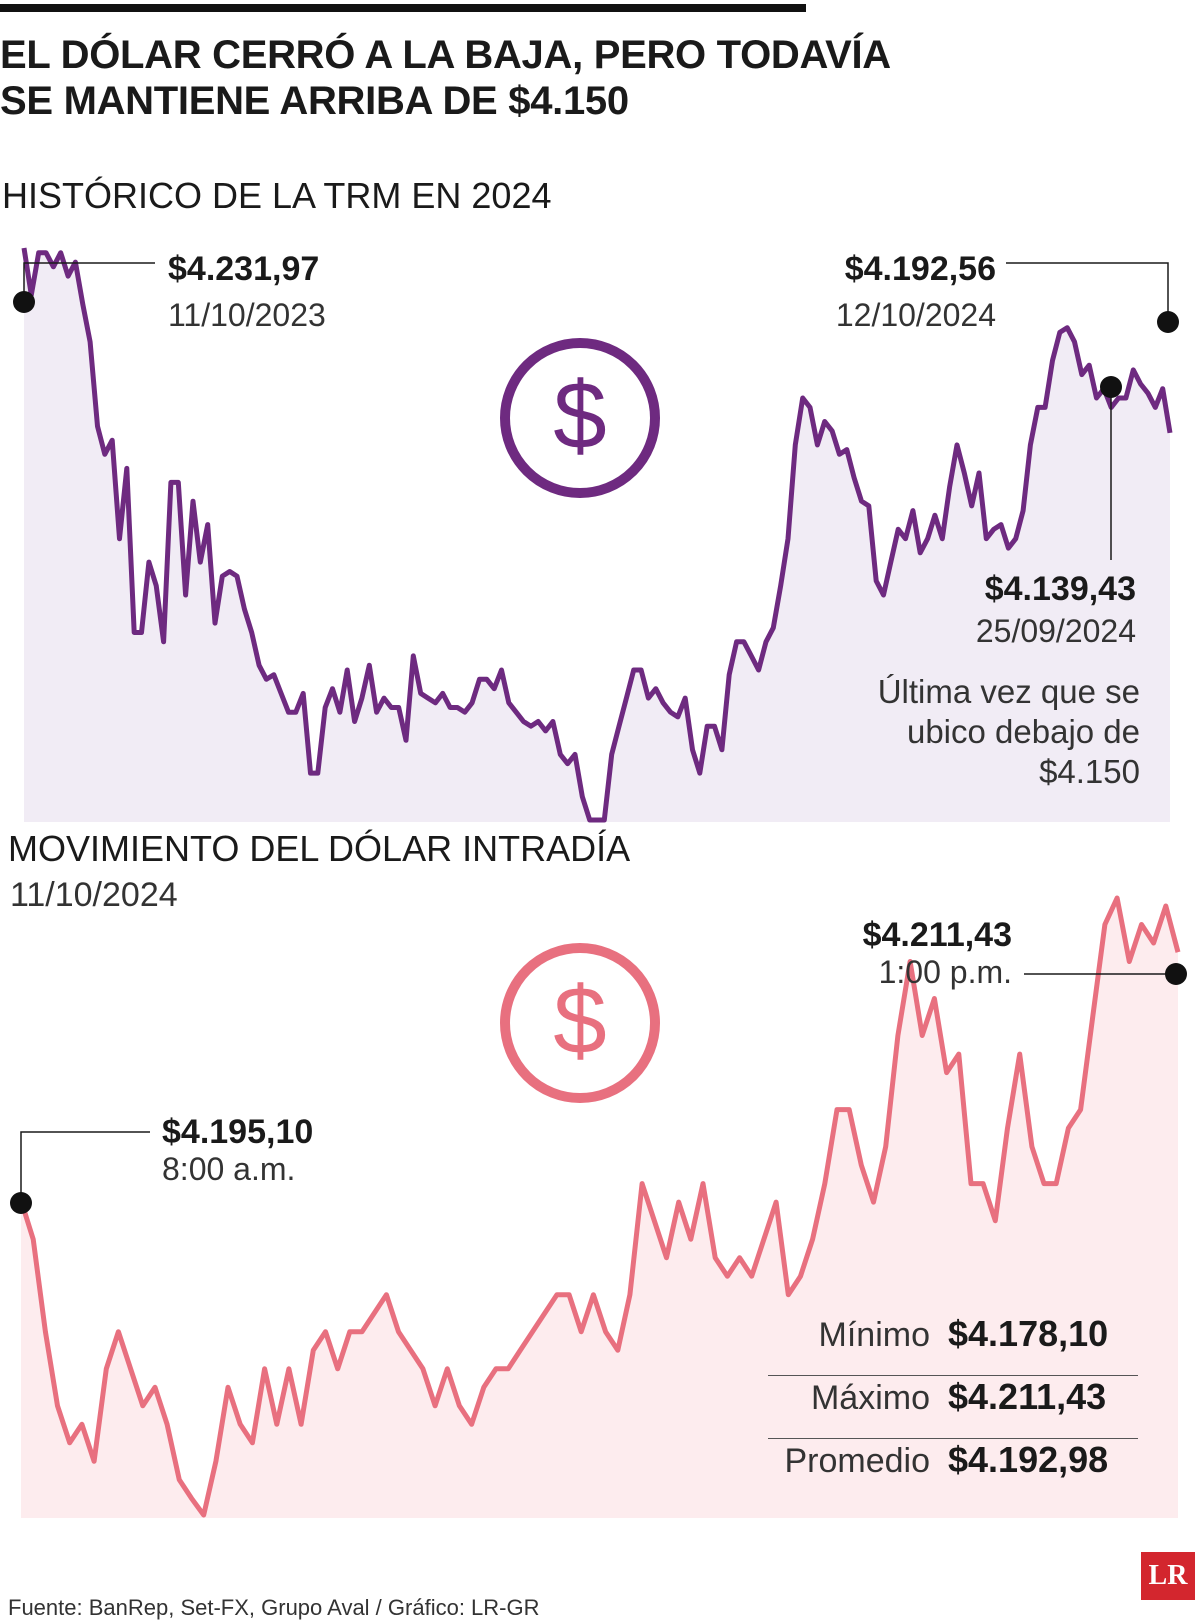  What do you see at coordinates (937, 935) in the screenshot?
I see `chart2-end-value: $4.211,43` at bounding box center [937, 935].